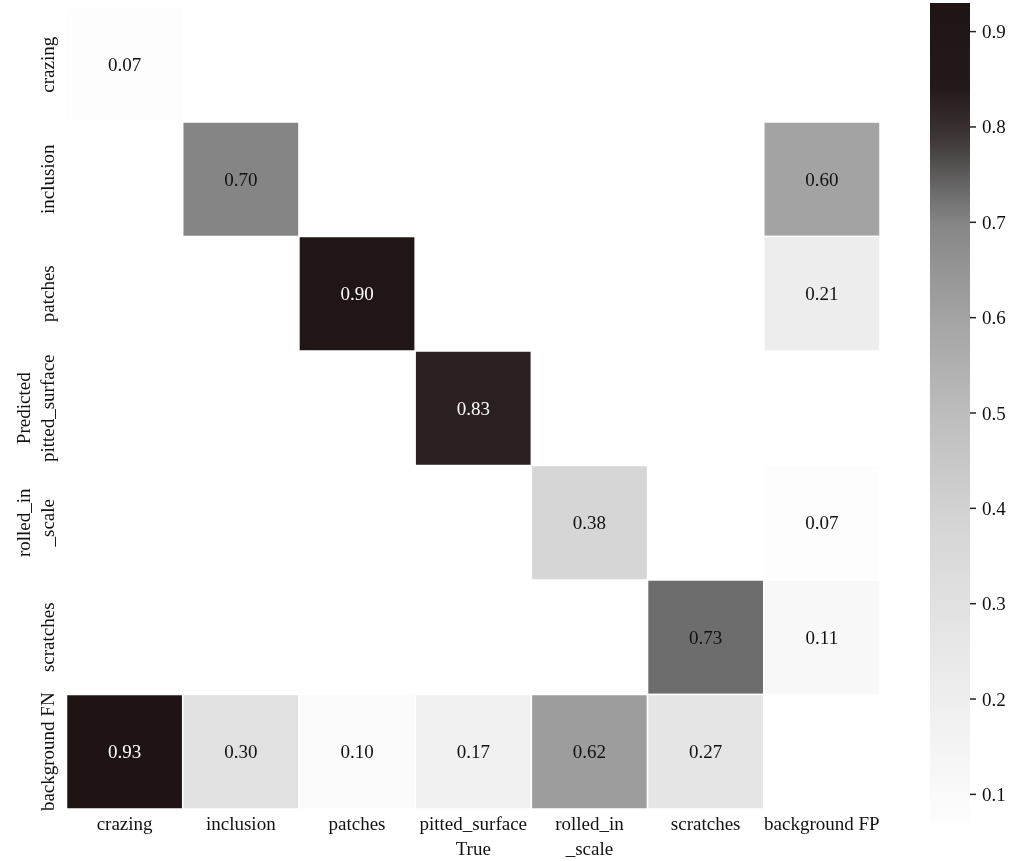  Describe the element at coordinates (473, 408) in the screenshot. I see `data-label: 0.83` at that location.